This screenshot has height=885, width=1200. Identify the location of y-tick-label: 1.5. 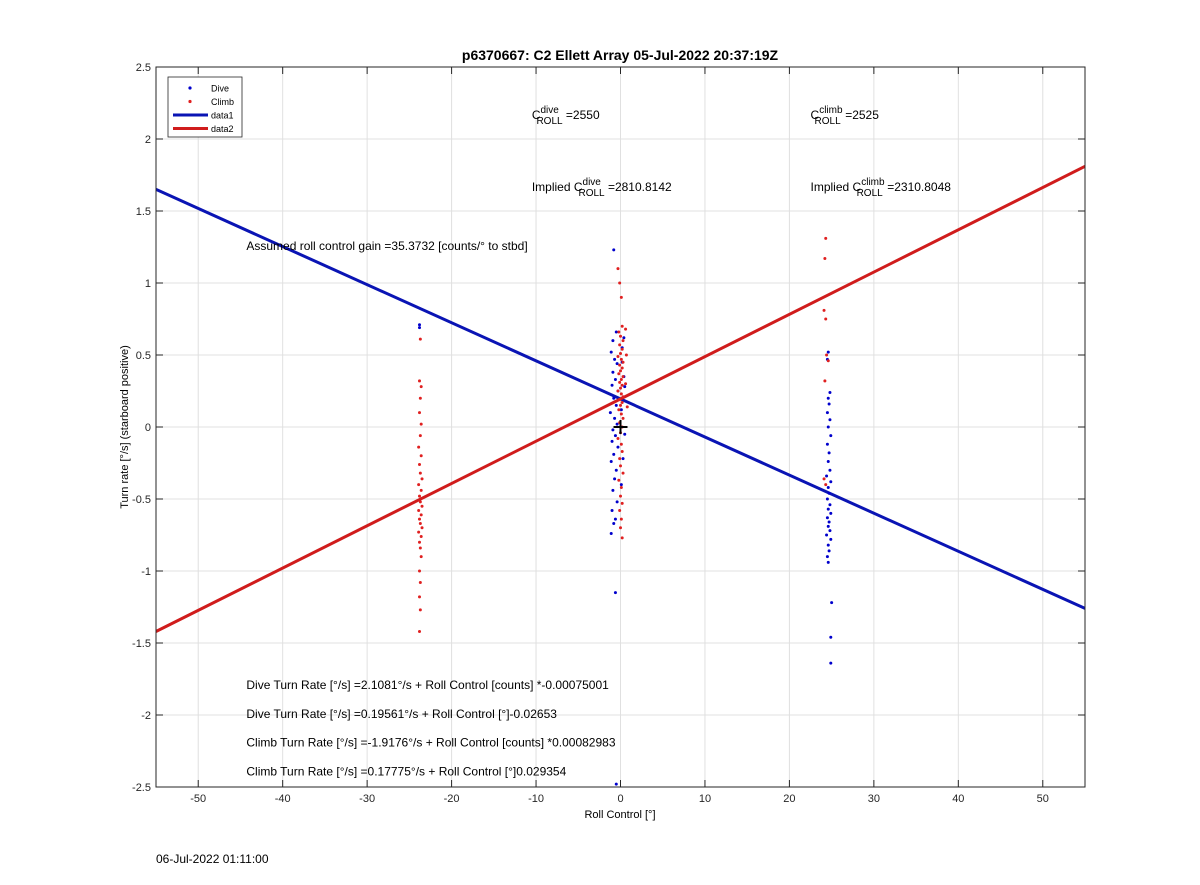
(143, 212).